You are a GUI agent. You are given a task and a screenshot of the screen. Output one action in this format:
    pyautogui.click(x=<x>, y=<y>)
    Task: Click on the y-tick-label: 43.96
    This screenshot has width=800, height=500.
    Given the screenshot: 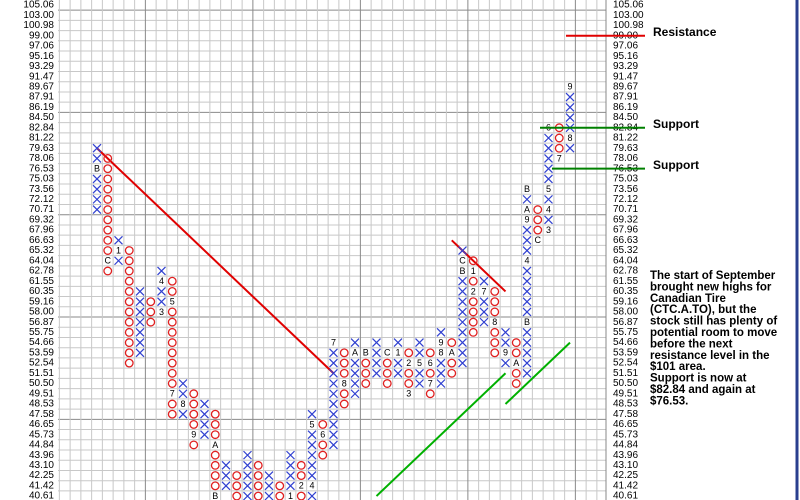 What is the action you would take?
    pyautogui.click(x=41, y=455)
    